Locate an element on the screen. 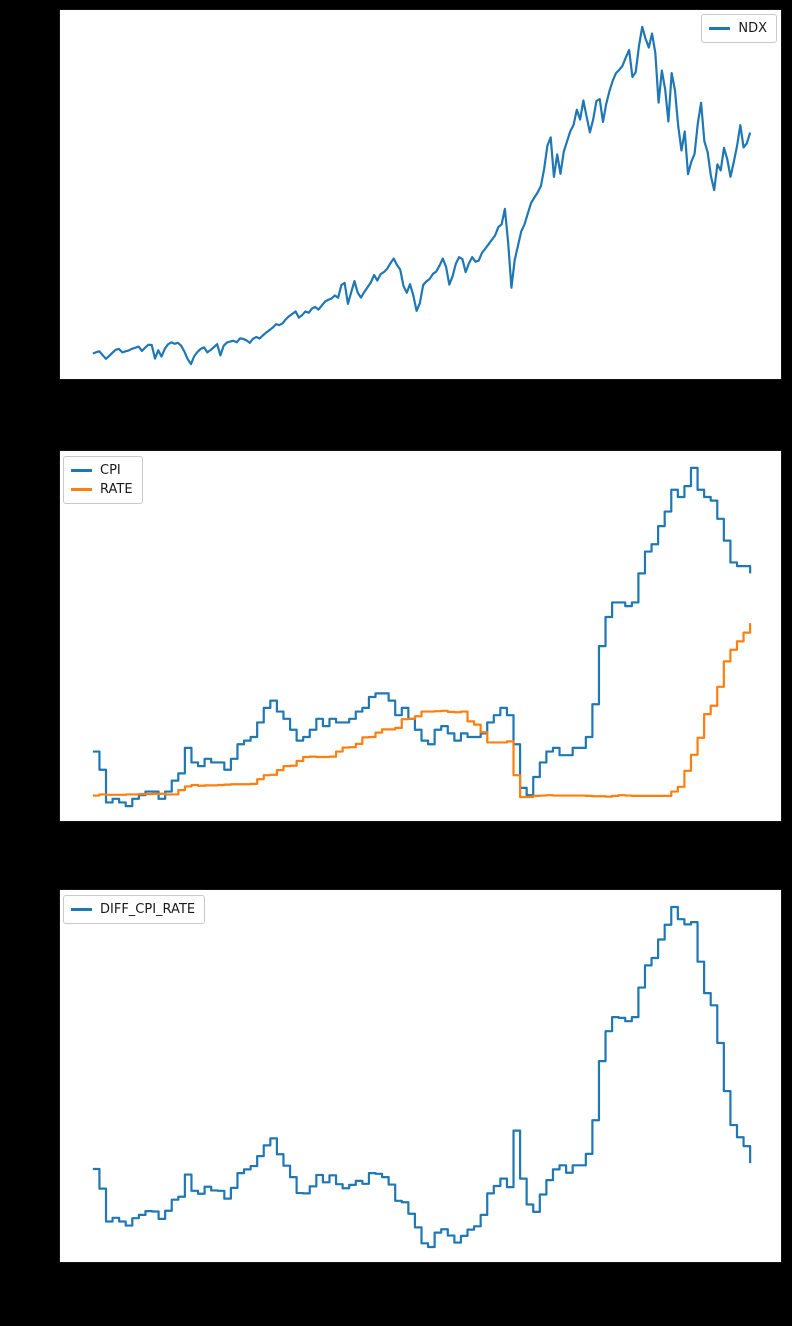 This screenshot has height=1326, width=792. diff-cpi-rate-line-swatch is located at coordinates (81, 909).